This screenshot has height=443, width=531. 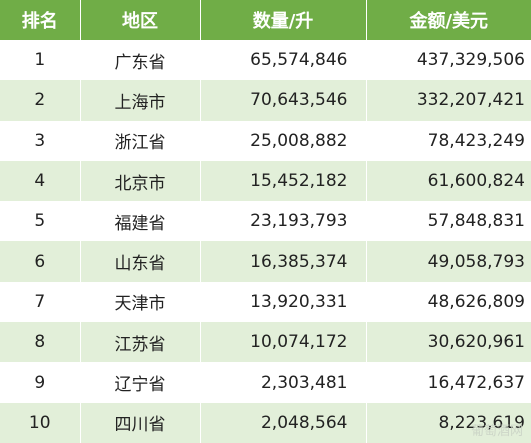 What do you see at coordinates (283, 261) in the screenshot?
I see `cell-quantity: 16,385,374` at bounding box center [283, 261].